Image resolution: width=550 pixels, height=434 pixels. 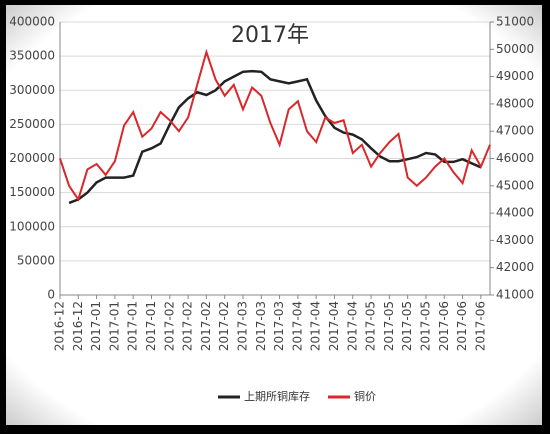 I want to click on y2-tick-label: 51000, so click(x=515, y=22).